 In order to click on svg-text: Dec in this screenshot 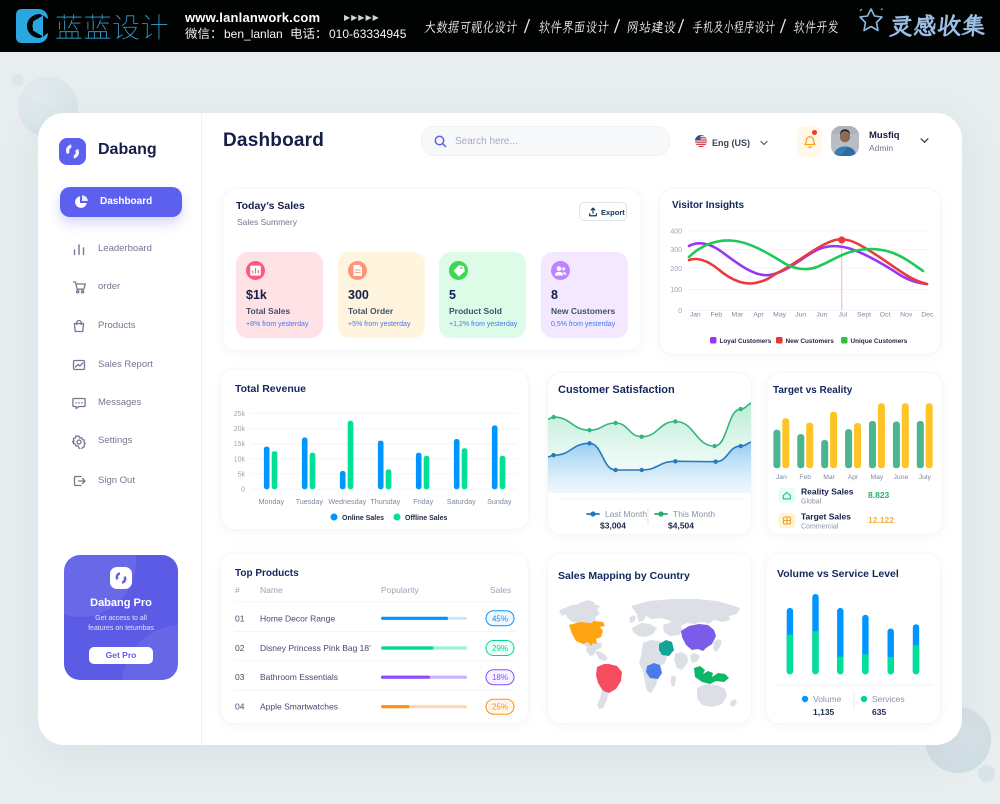, I will do `click(927, 315)`.